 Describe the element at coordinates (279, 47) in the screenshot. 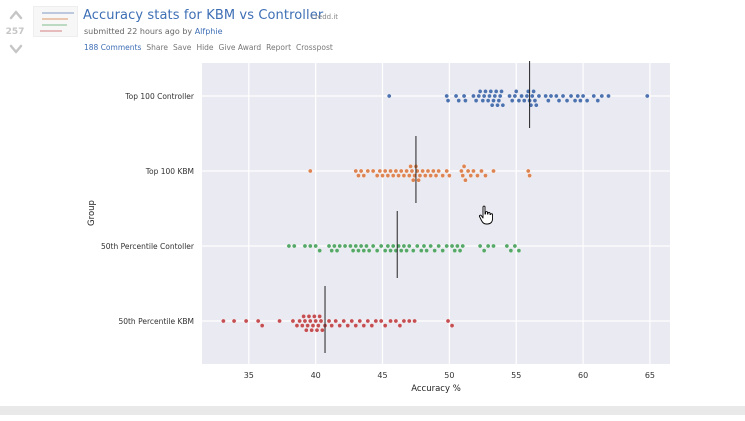

I see `report-button: Report` at that location.